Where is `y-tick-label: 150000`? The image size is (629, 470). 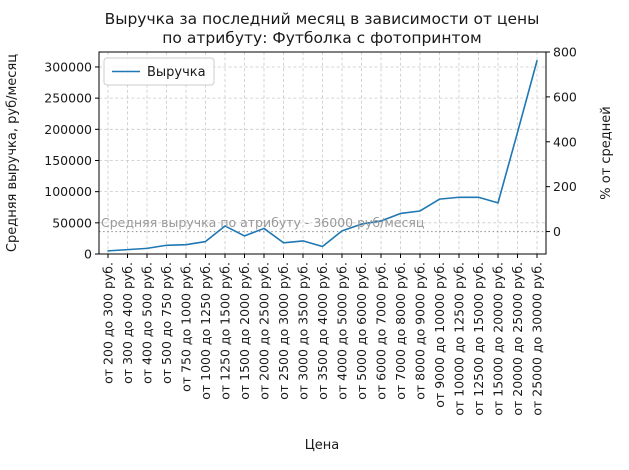
y-tick-label: 150000 is located at coordinates (68, 160).